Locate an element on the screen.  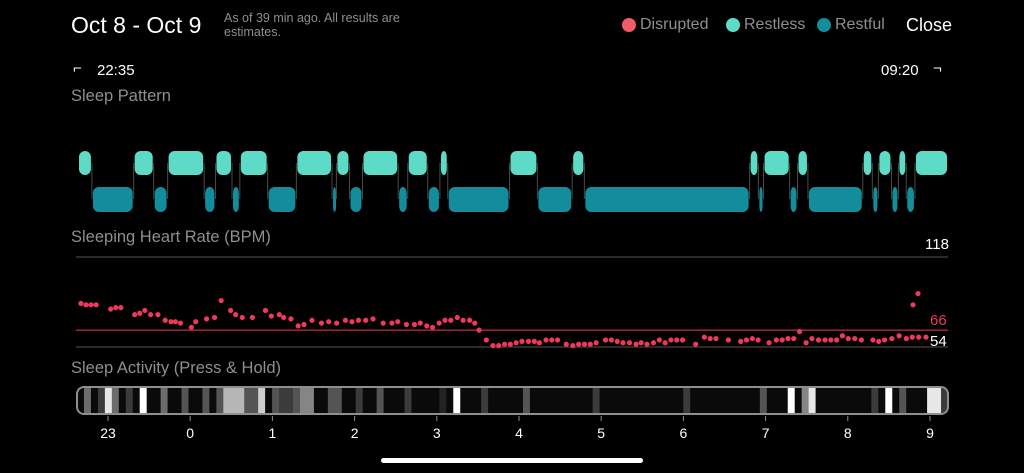
sleep-activity-chart is located at coordinates (512, 400).